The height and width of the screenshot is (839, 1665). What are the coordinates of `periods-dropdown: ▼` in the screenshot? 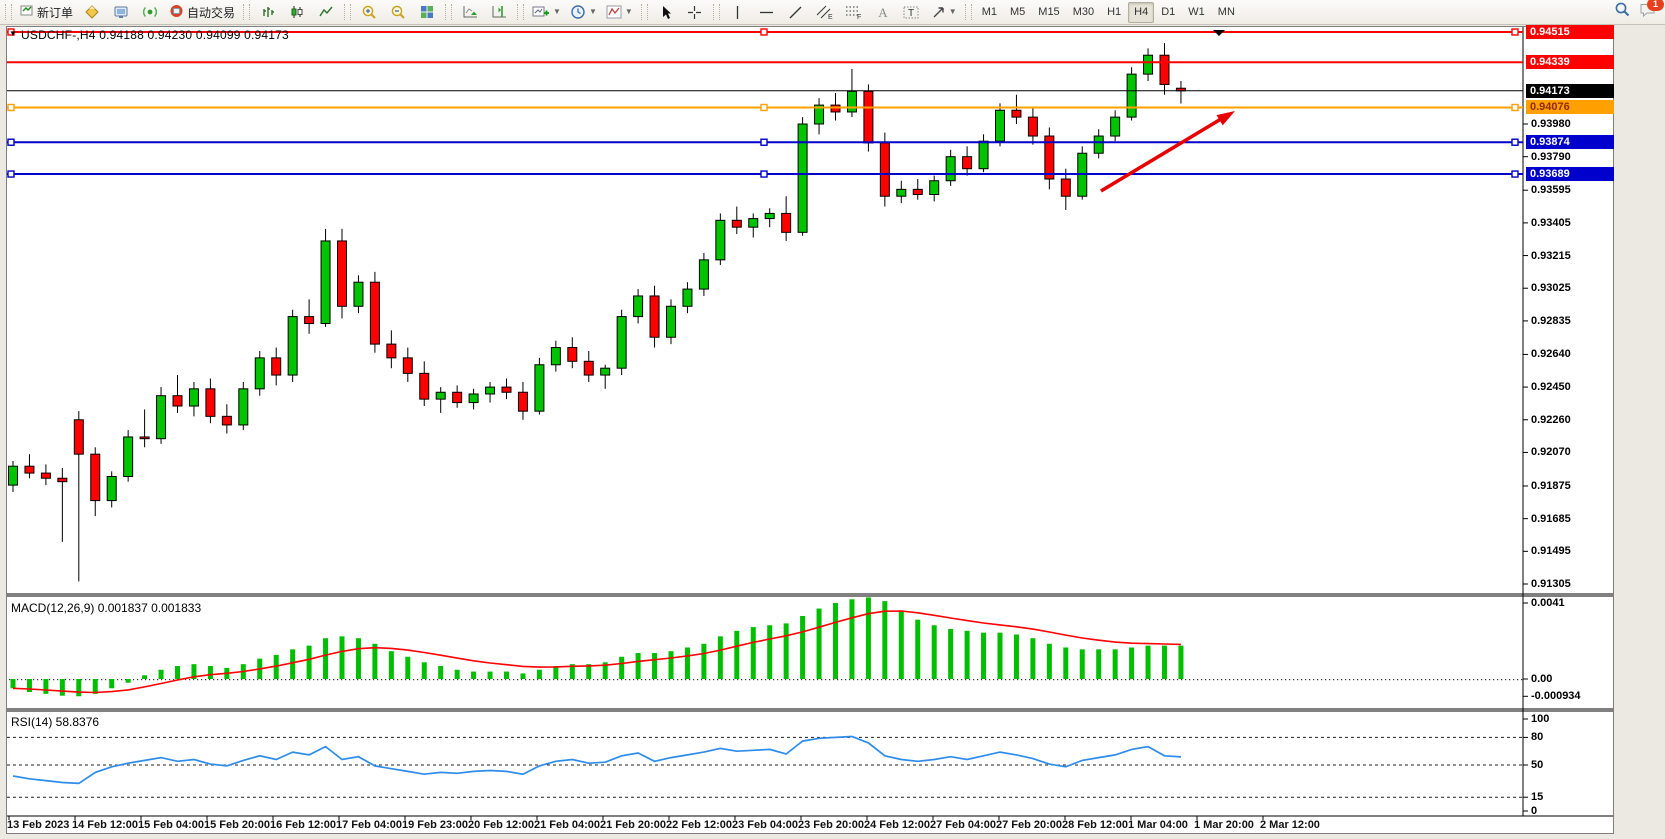 It's located at (583, 12).